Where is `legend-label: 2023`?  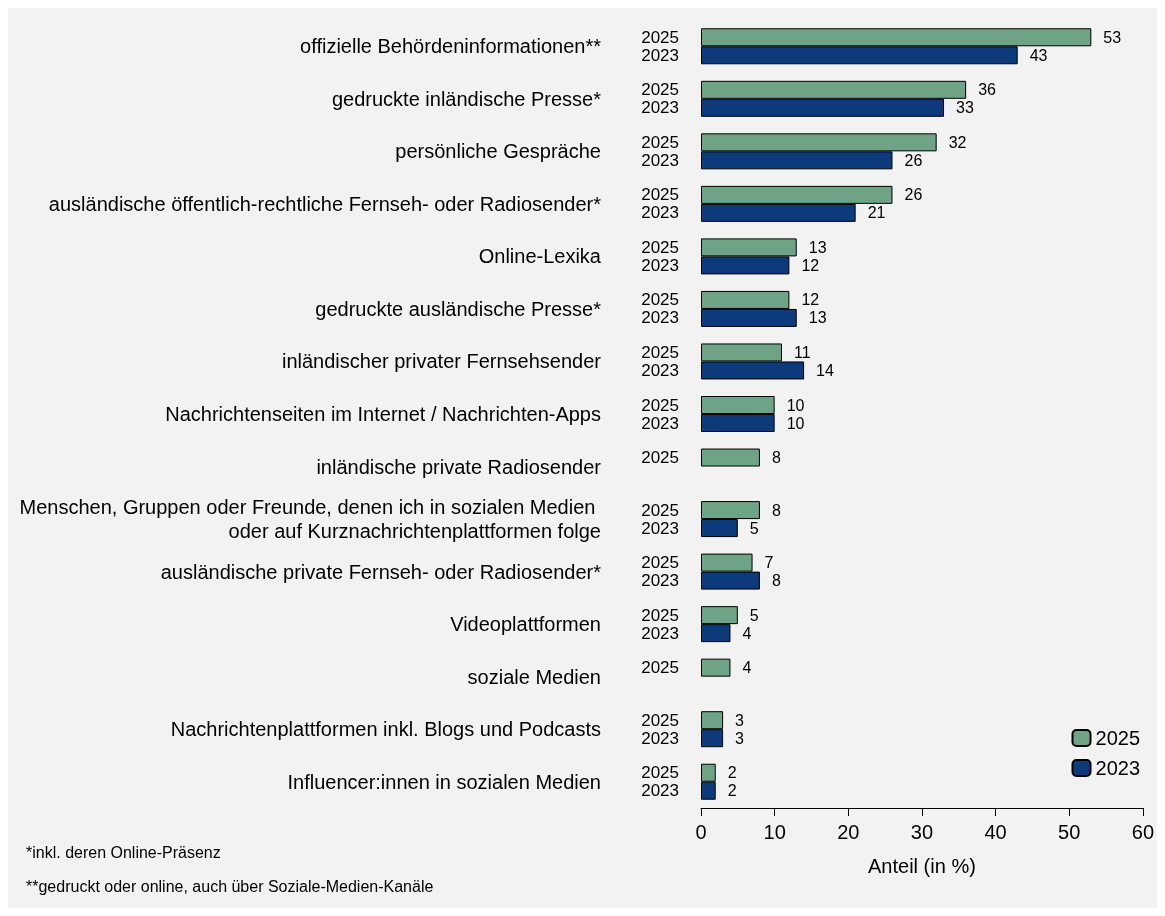 legend-label: 2023 is located at coordinates (1118, 768).